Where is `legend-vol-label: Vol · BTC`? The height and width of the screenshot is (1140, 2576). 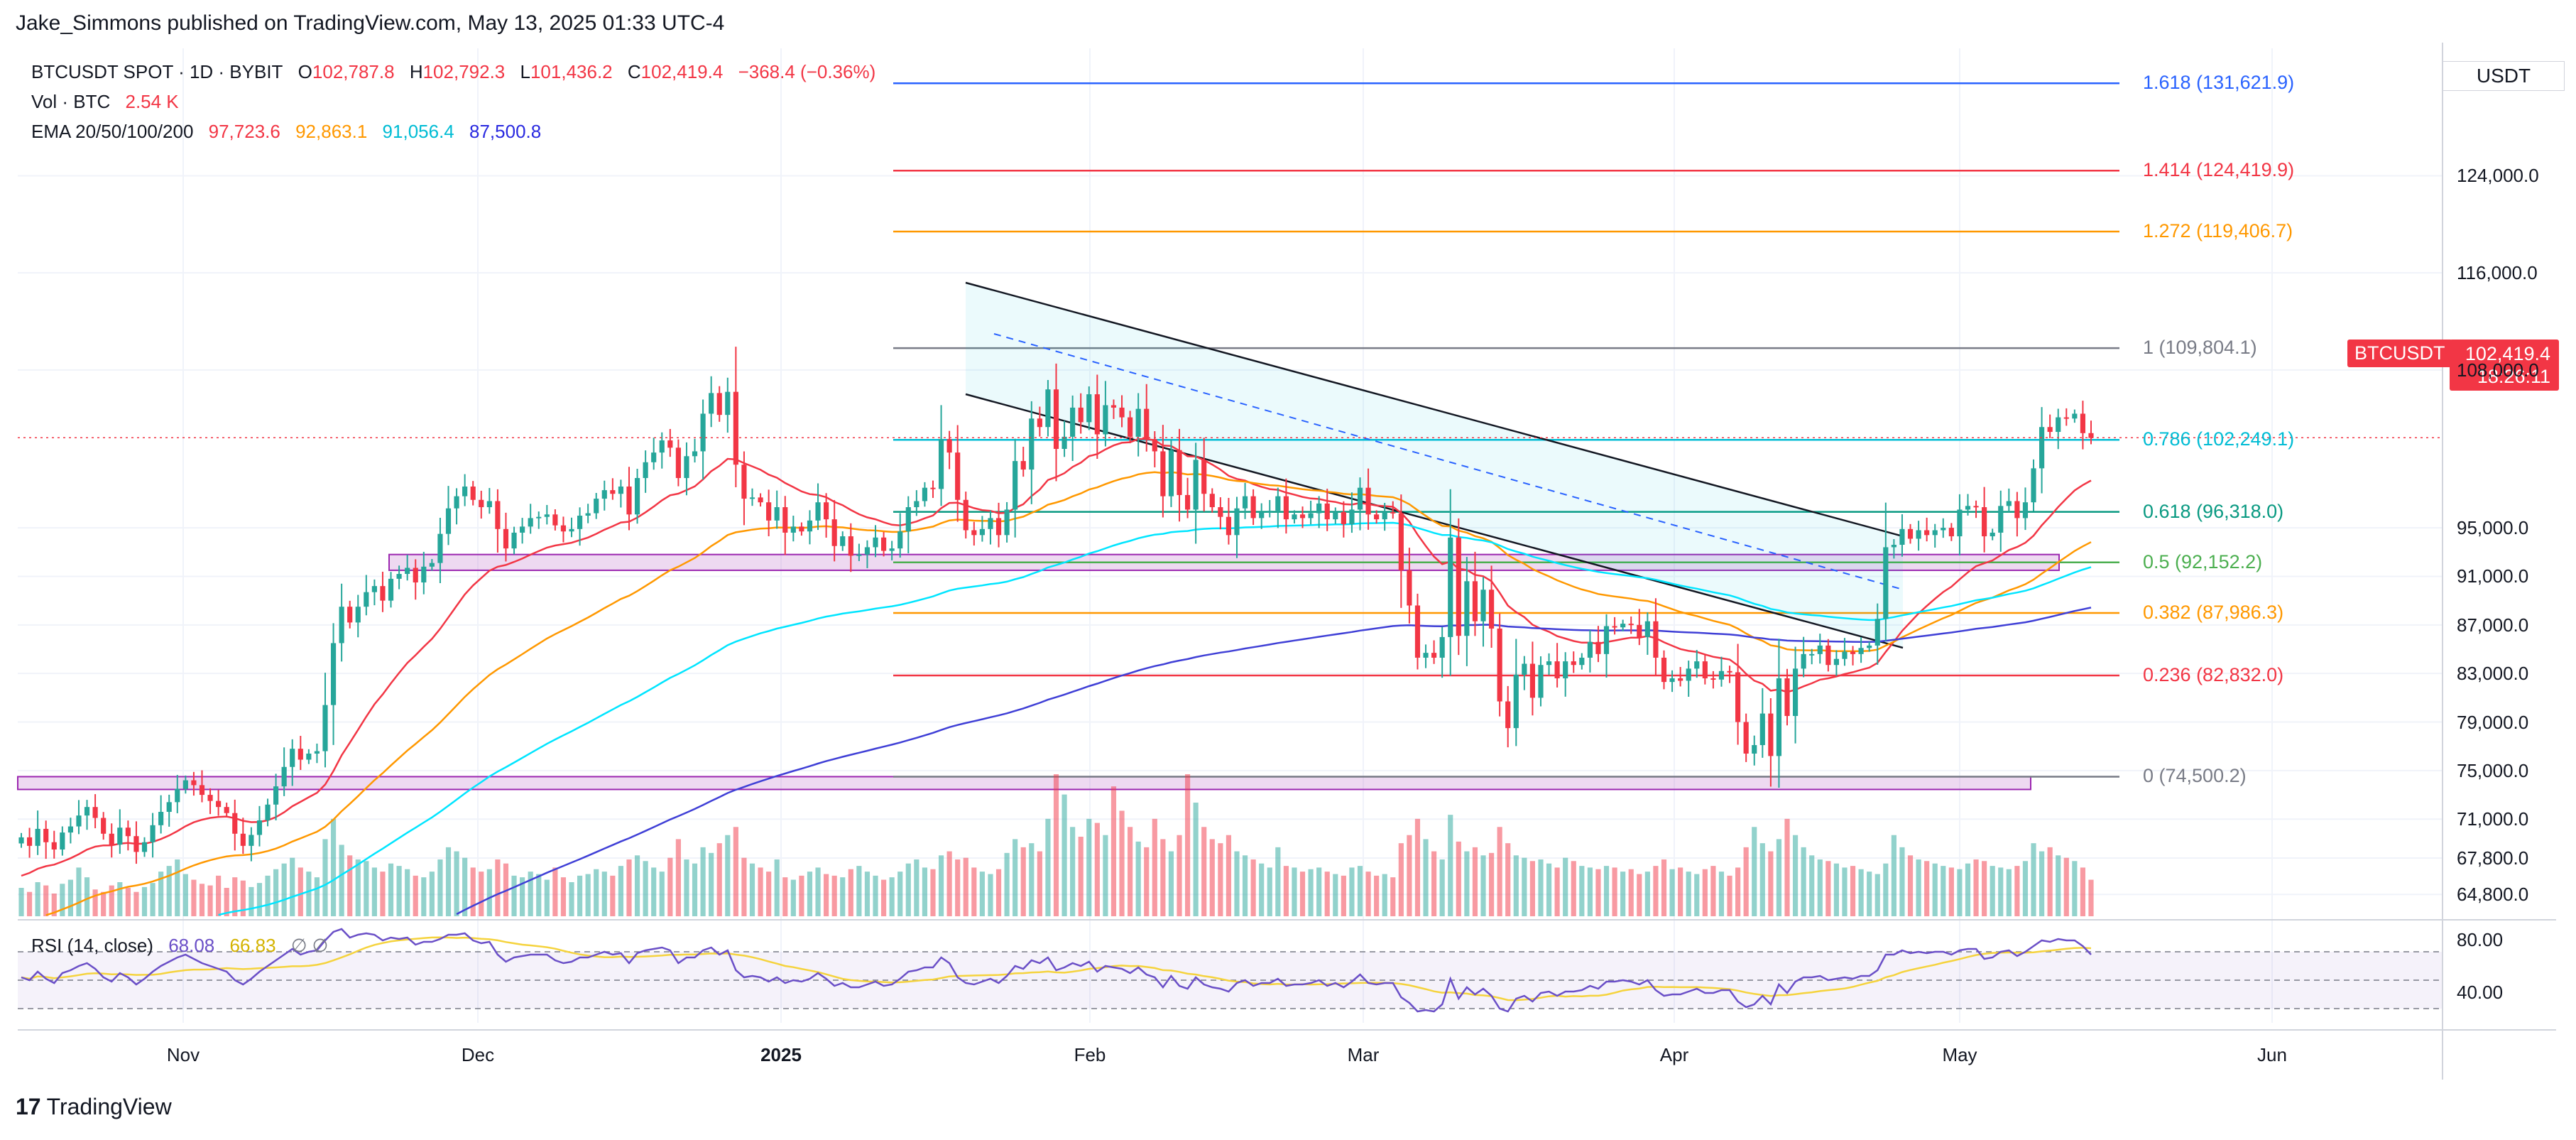
legend-vol-label: Vol · BTC is located at coordinates (71, 101).